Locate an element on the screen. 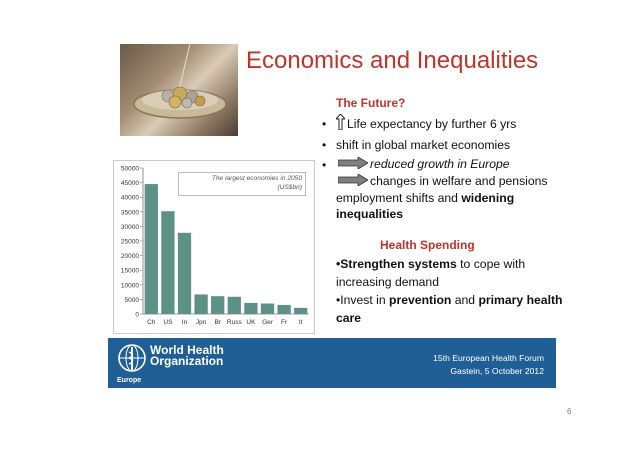 This screenshot has height=451, width=638. x-tick-label: In is located at coordinates (185, 322).